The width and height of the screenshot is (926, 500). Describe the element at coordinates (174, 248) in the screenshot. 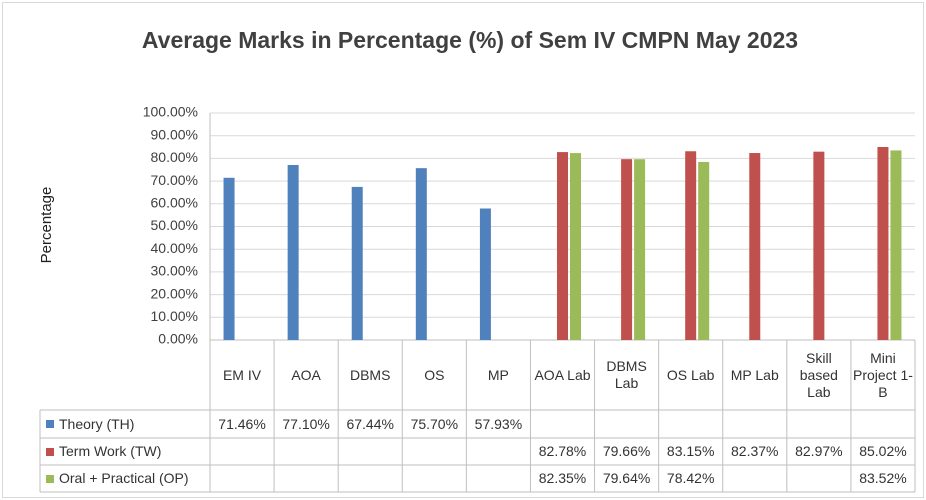

I see `y-tick-label: 40.00%` at that location.